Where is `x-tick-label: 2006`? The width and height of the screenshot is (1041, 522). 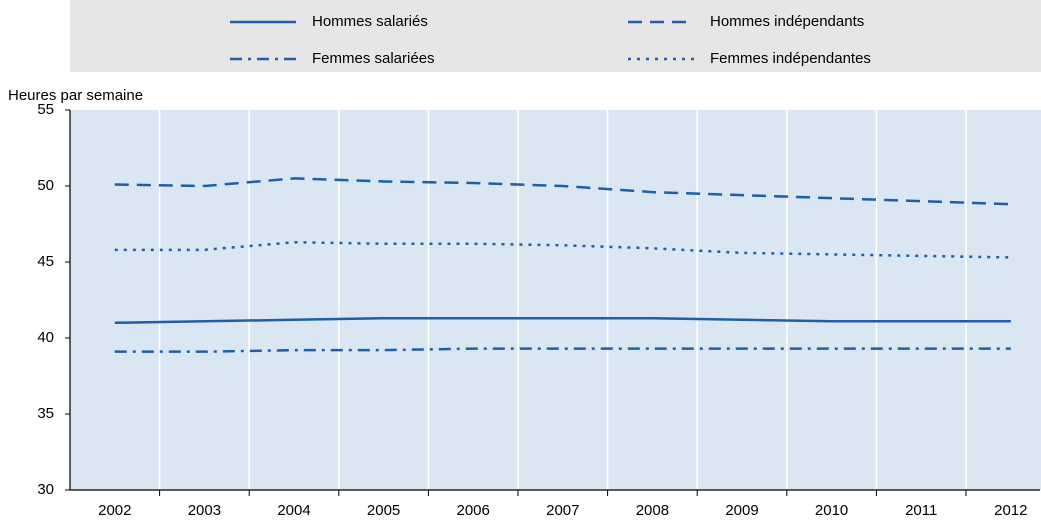
x-tick-label: 2006 is located at coordinates (473, 510).